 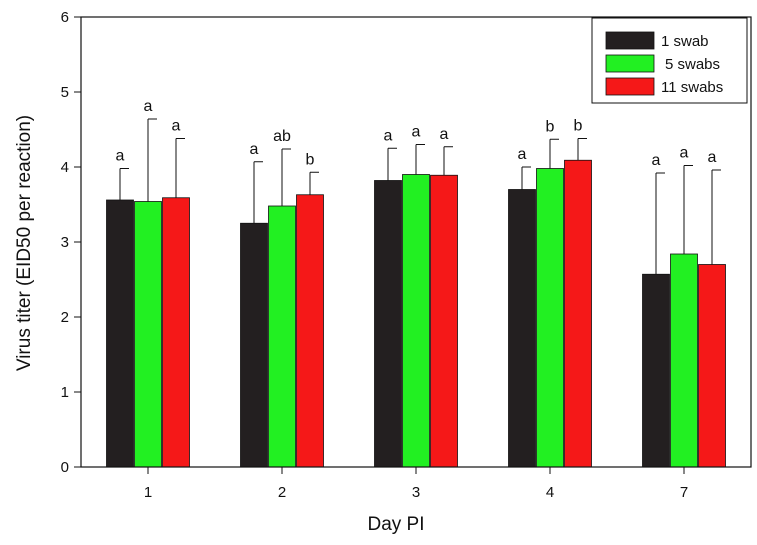 I want to click on legend-label-11-swabs: 11 swabs, so click(x=692, y=87).